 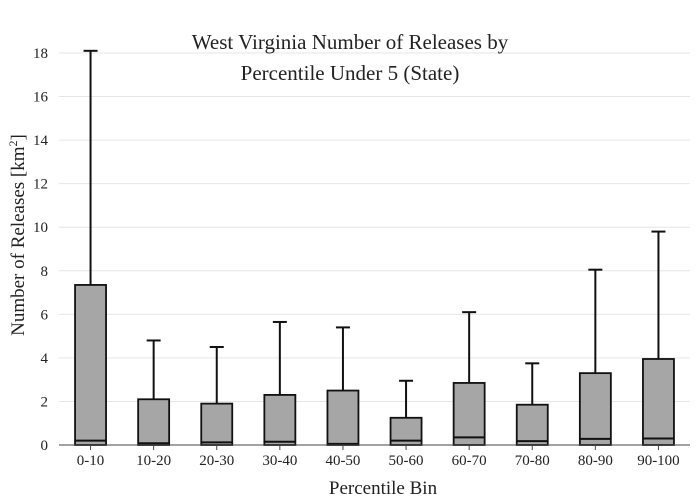 What do you see at coordinates (406, 461) in the screenshot?
I see `x-tick-label: 50-60` at bounding box center [406, 461].